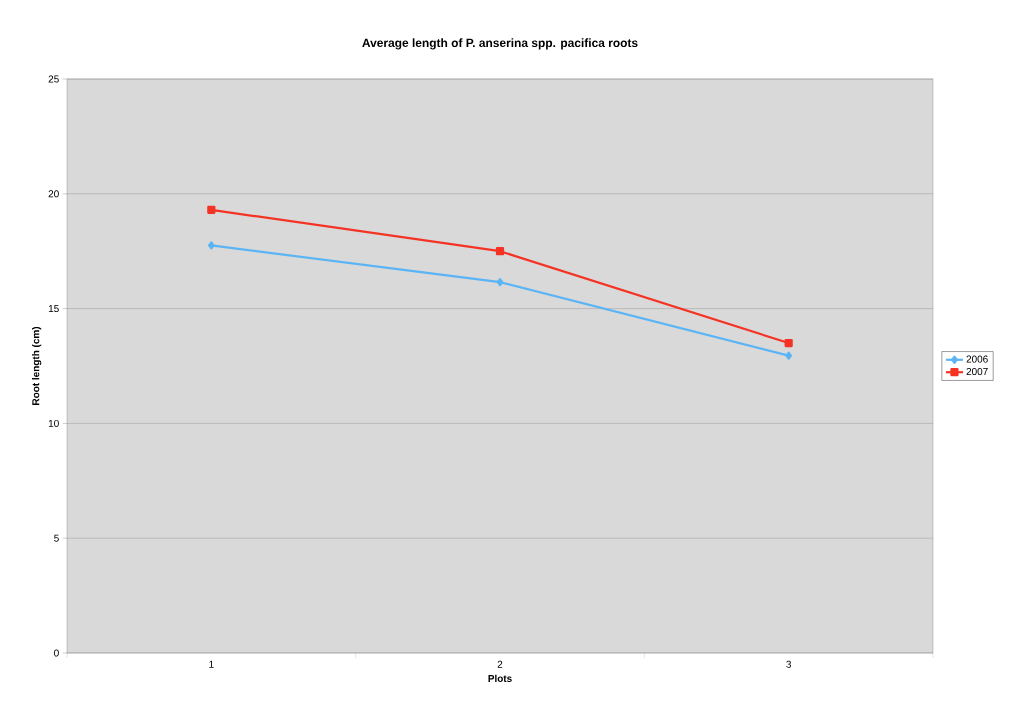 Image resolution: width=1034 pixels, height=712 pixels. What do you see at coordinates (500, 44) in the screenshot?
I see `chart-title: Average length of P. anserina spp. pacifica roots` at bounding box center [500, 44].